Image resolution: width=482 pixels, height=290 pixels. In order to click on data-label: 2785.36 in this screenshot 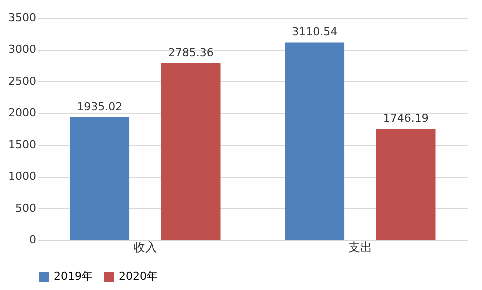, I will do `click(191, 53)`.